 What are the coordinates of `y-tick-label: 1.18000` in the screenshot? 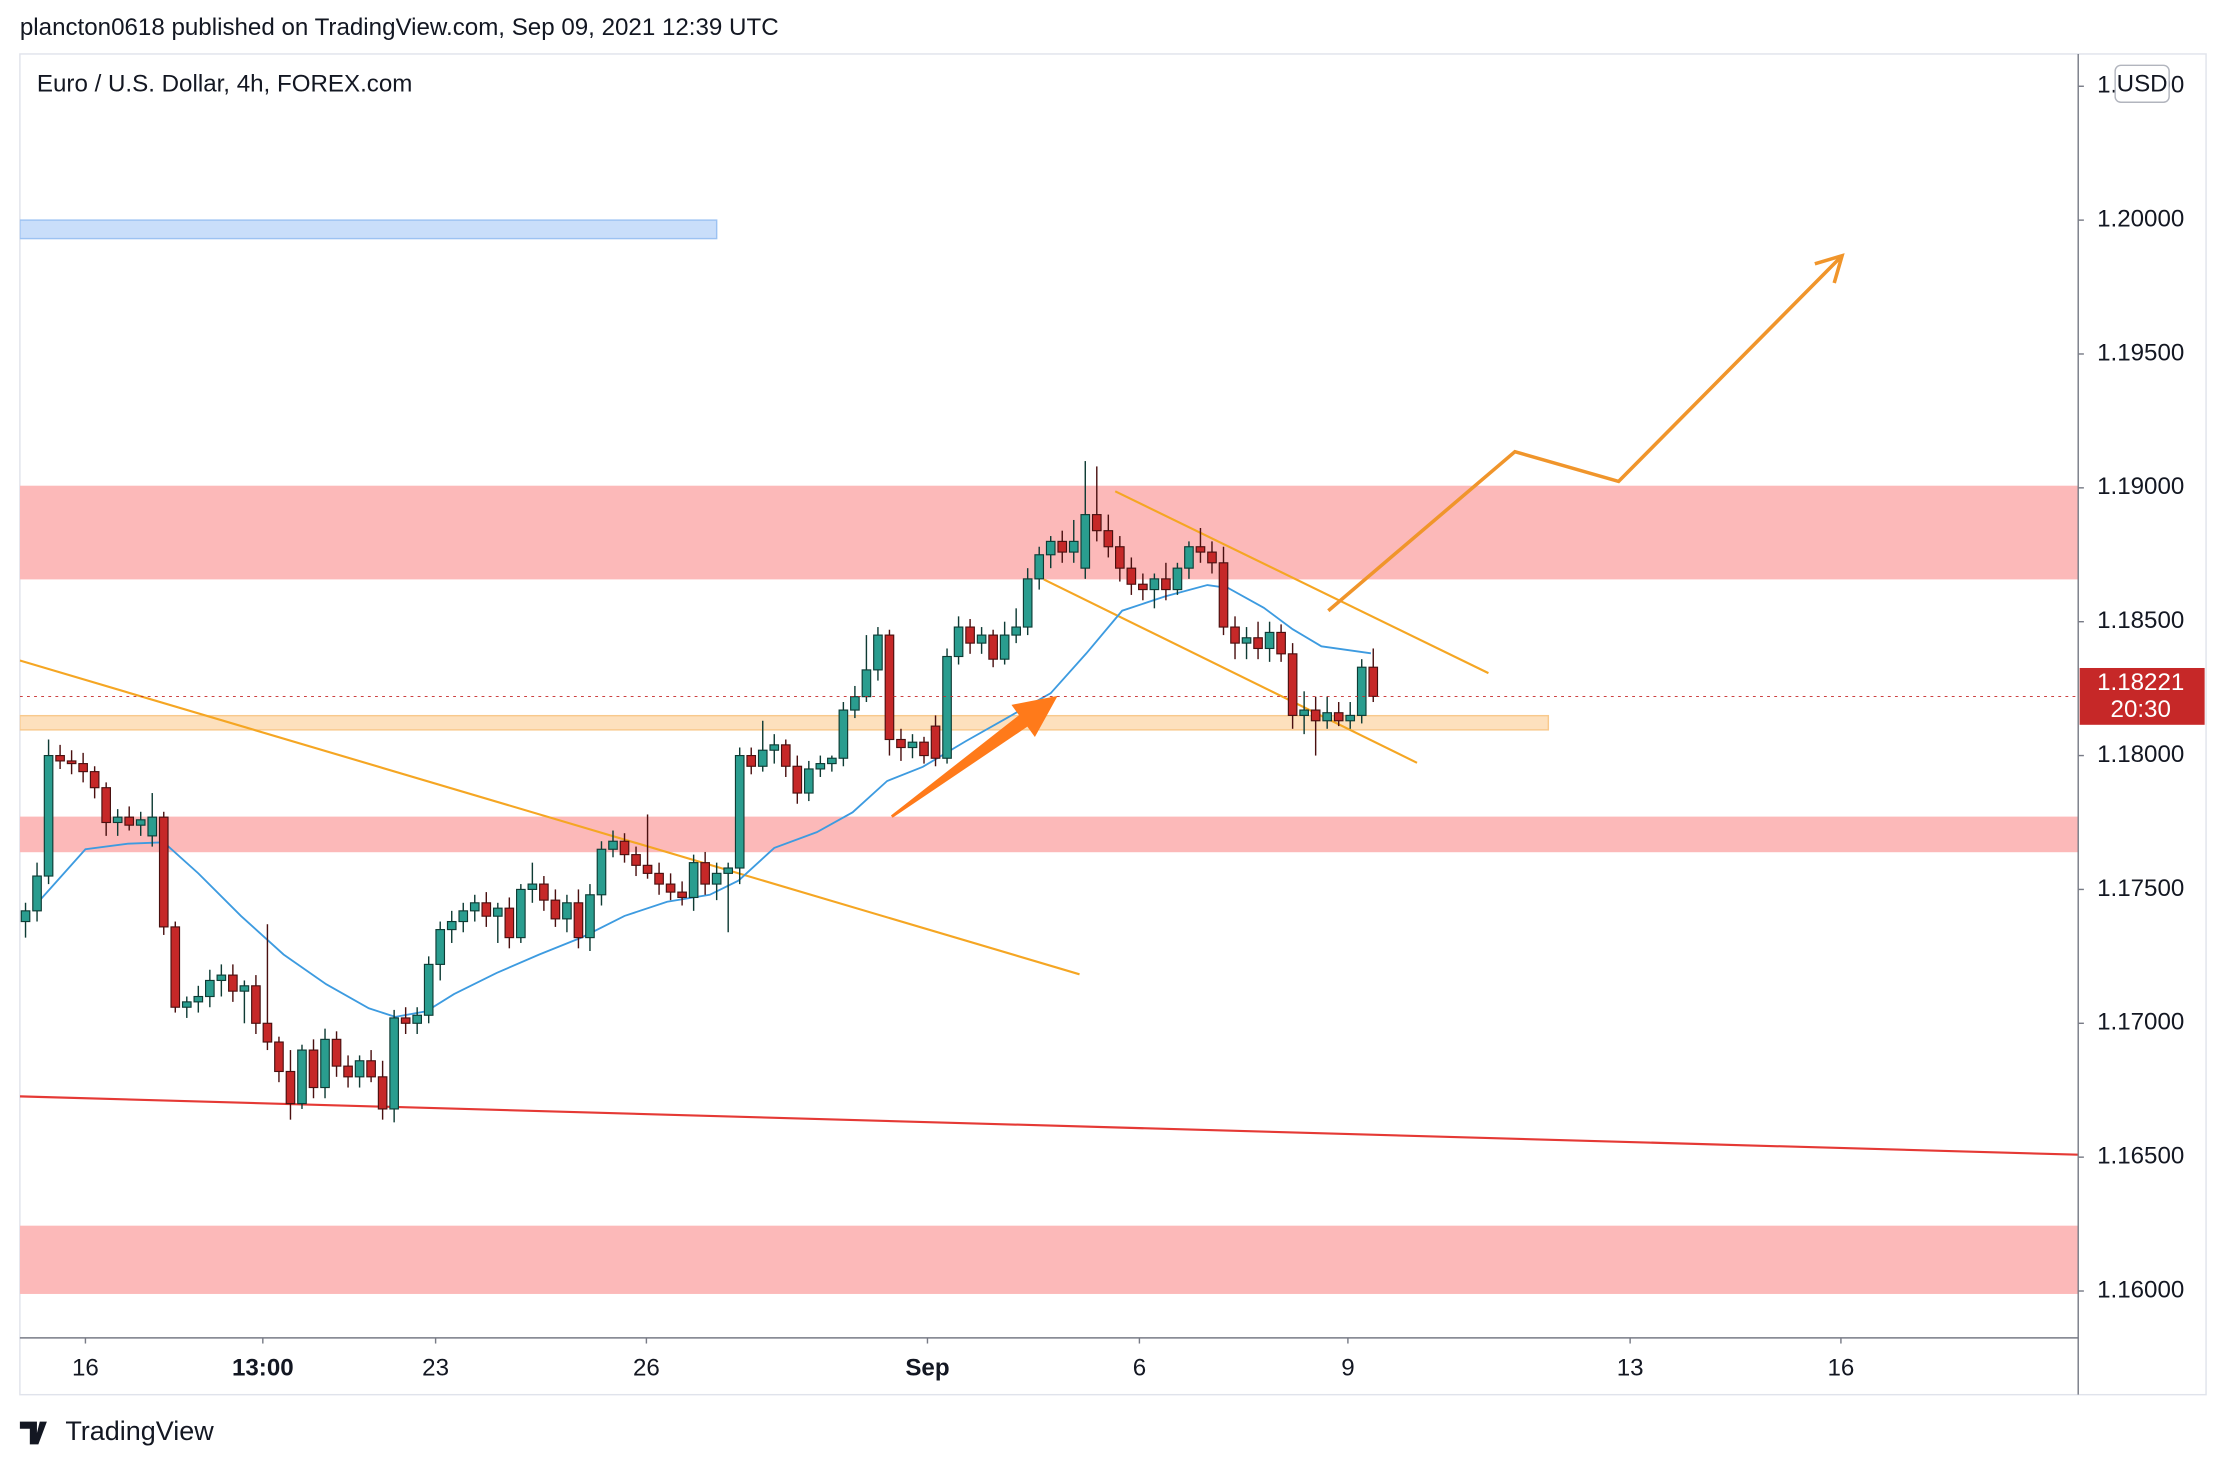 It's located at (2140, 754).